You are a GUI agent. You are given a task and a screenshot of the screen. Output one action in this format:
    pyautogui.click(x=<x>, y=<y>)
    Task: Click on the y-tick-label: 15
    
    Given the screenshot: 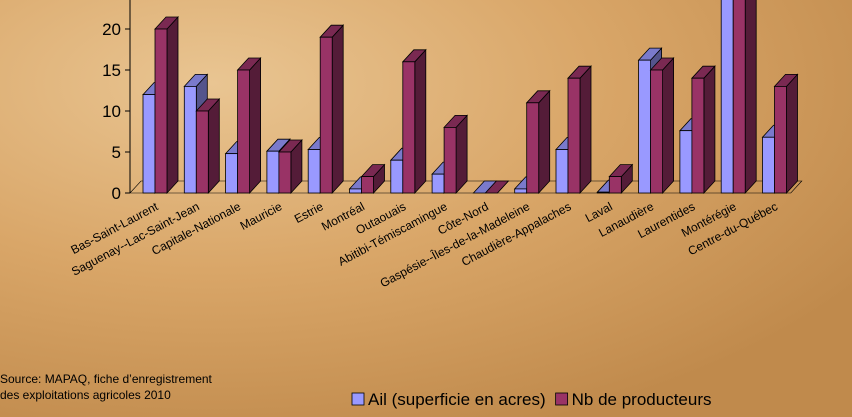 What is the action you would take?
    pyautogui.click(x=111, y=70)
    